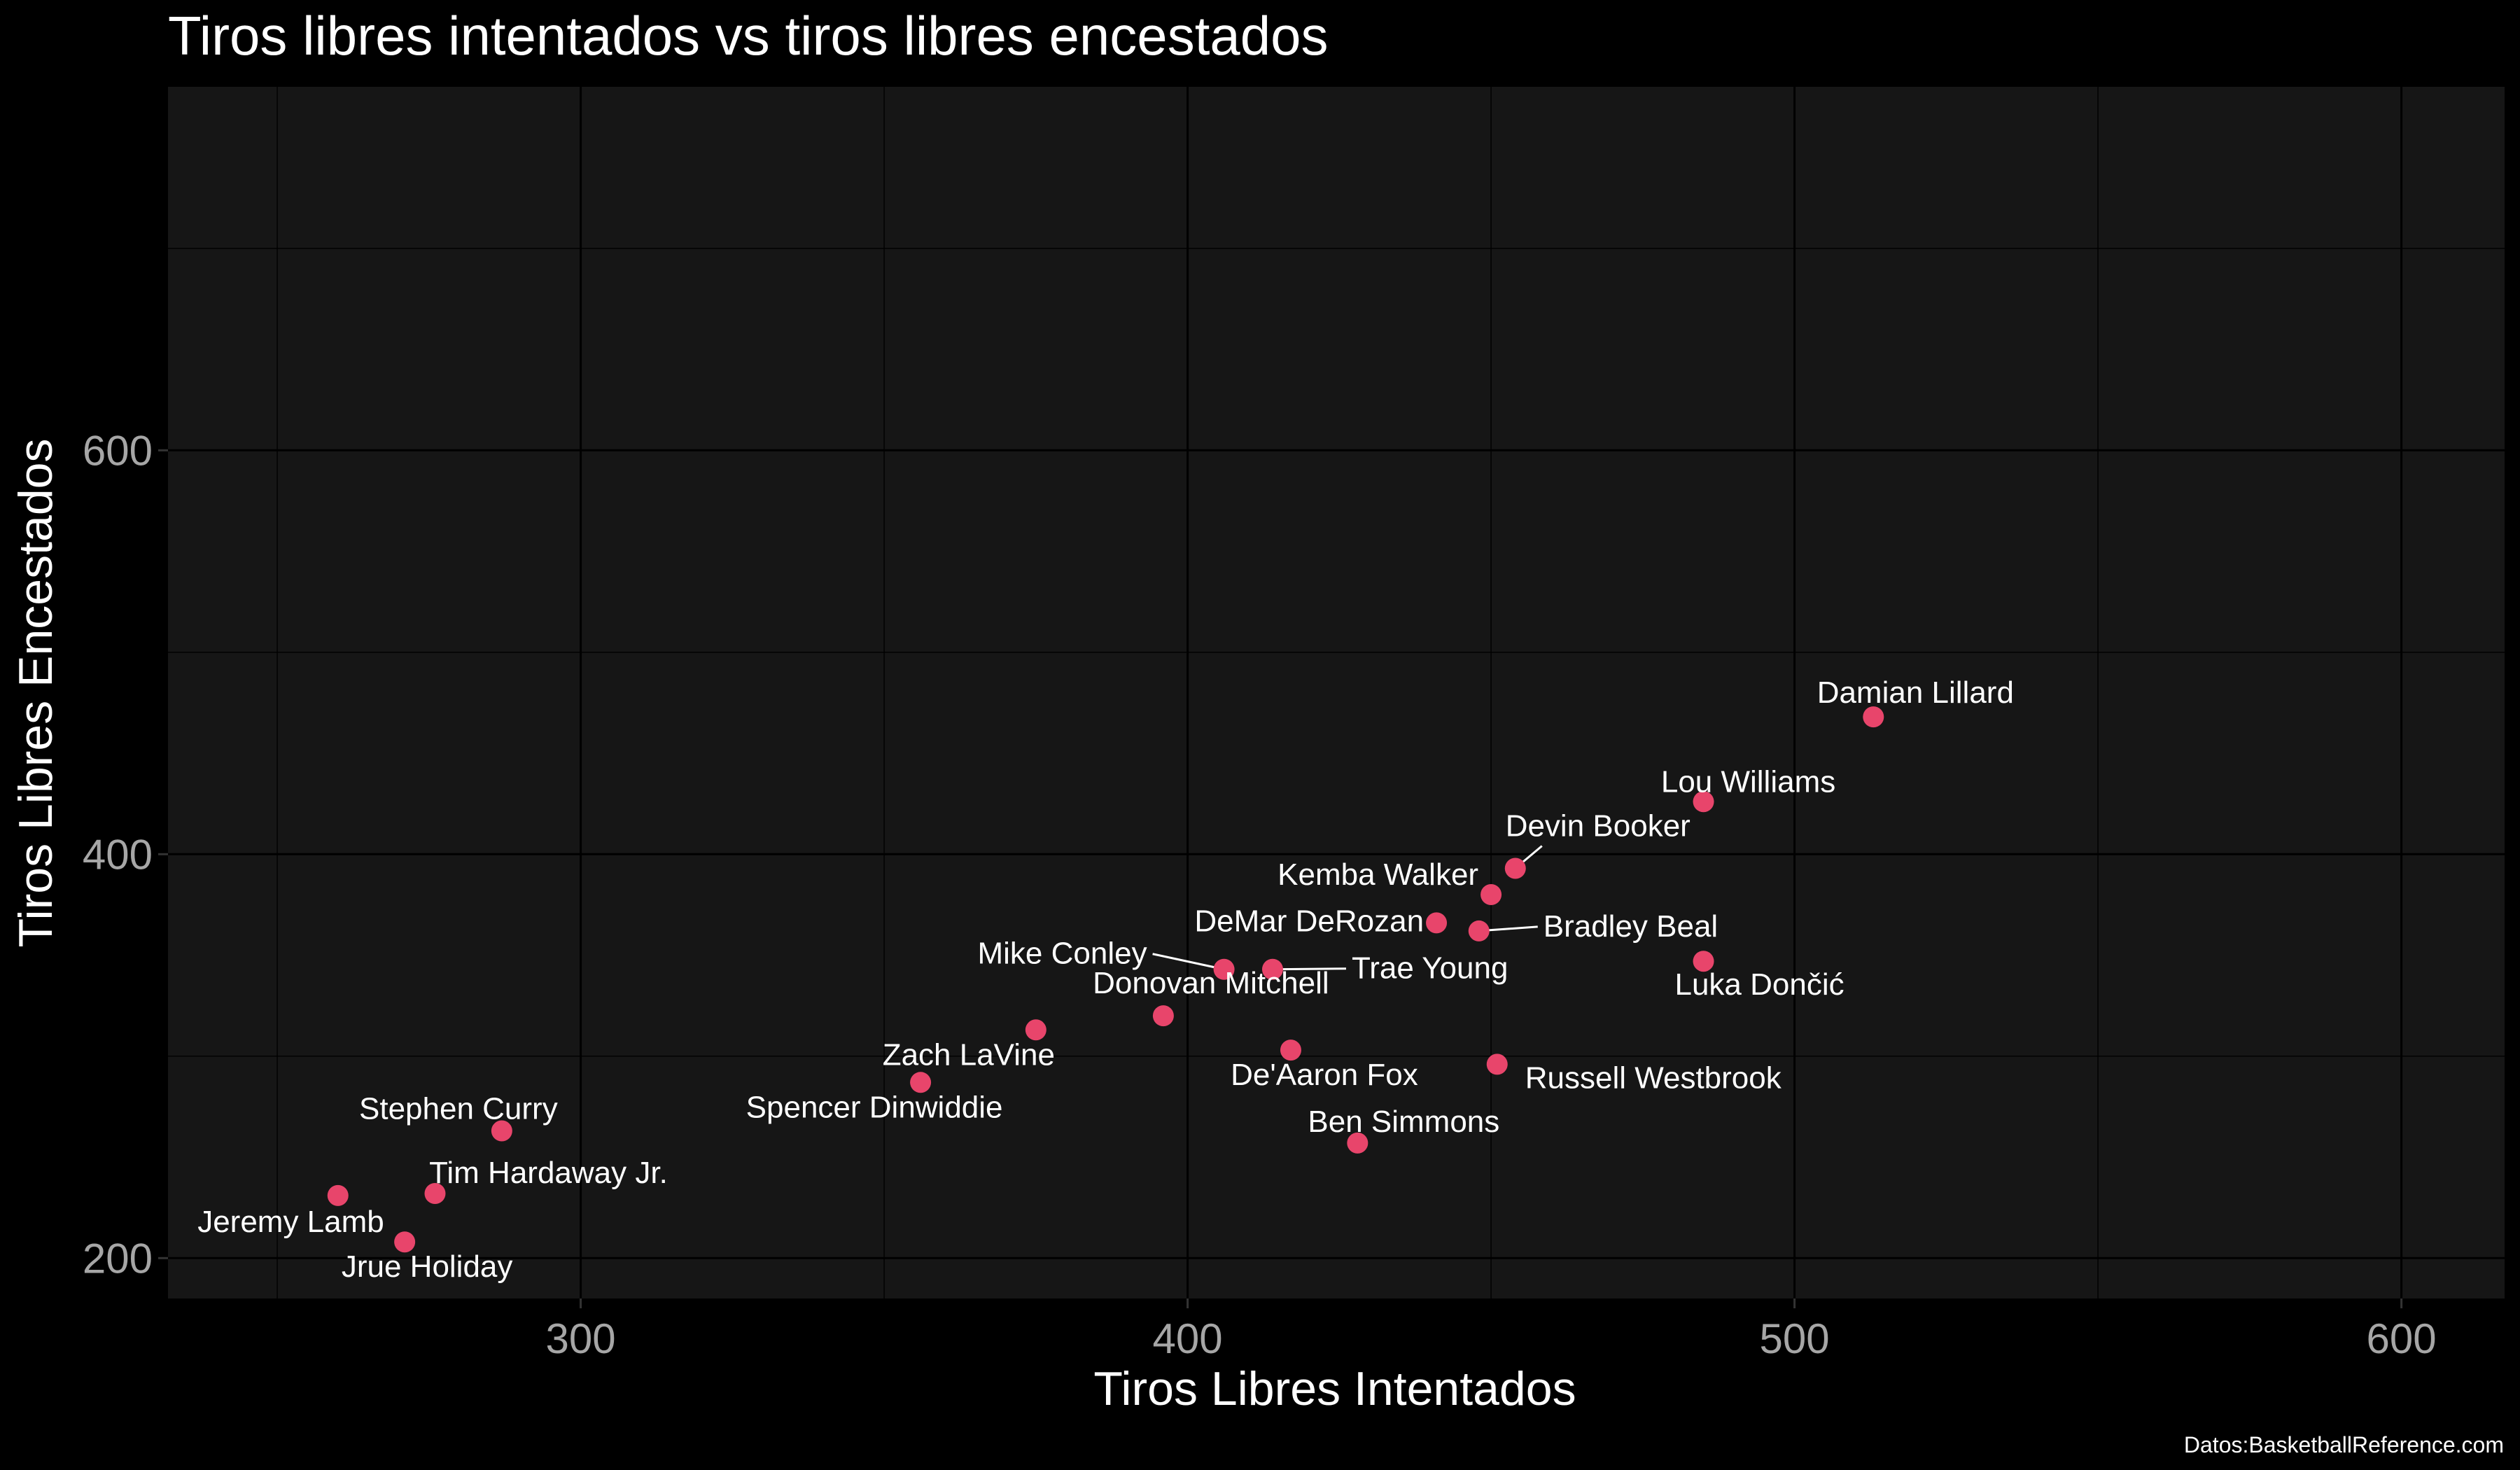 This screenshot has width=2520, height=1470. Describe the element at coordinates (1334, 1388) in the screenshot. I see `x-axis-title: Tiros Libres Intentados` at that location.